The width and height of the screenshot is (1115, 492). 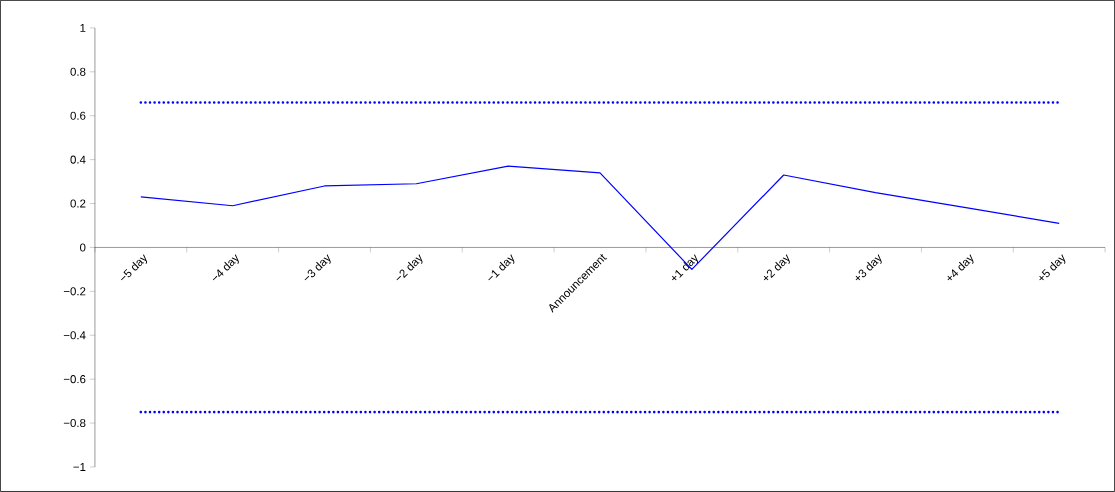 What do you see at coordinates (74, 291) in the screenshot?
I see `y-tick-label: −0.2` at bounding box center [74, 291].